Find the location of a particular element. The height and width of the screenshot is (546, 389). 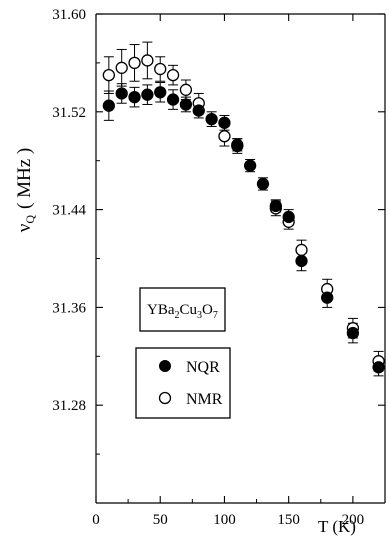

x-tick-label: 200 is located at coordinates (353, 520).